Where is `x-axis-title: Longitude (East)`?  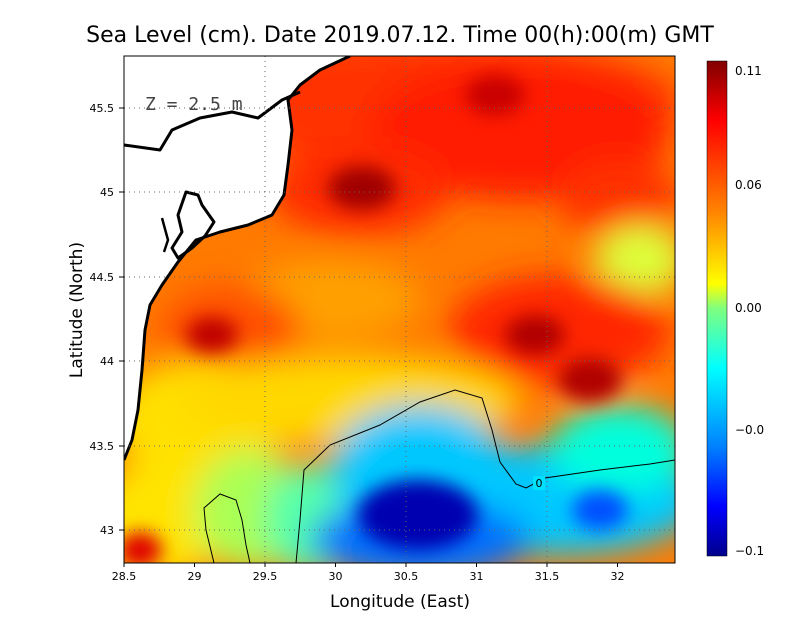 x-axis-title: Longitude (East) is located at coordinates (400, 602).